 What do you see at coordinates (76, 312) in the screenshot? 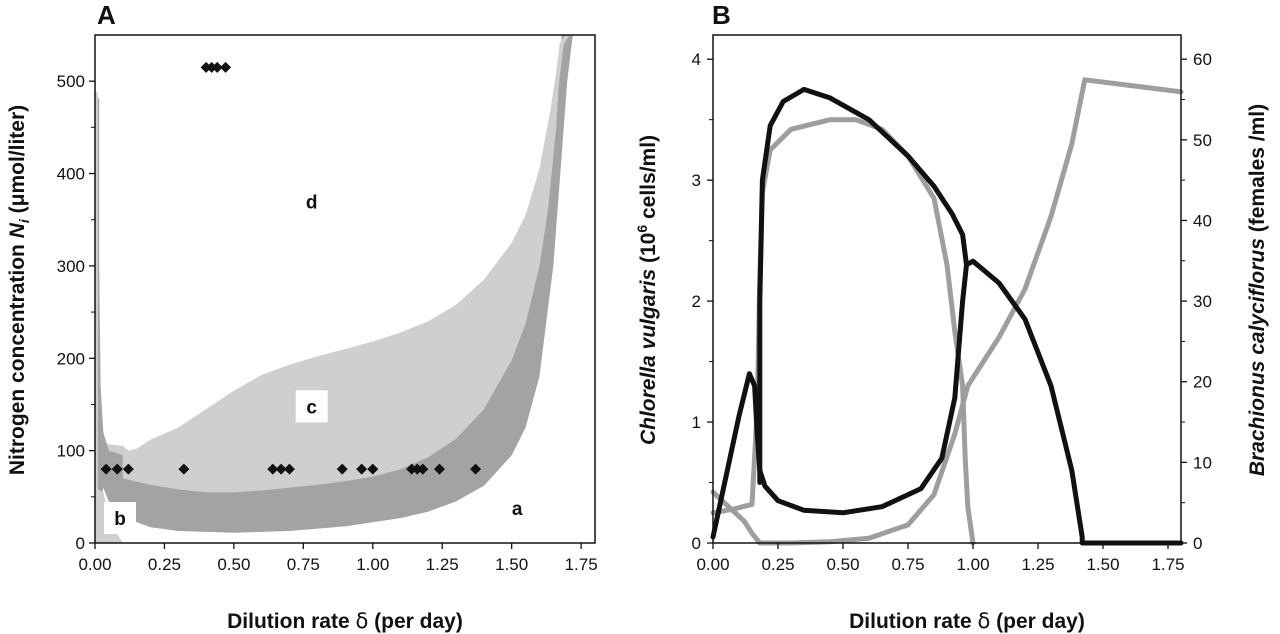
I see `panel-a-y-ticks: 0 100 200 300 400 500` at bounding box center [76, 312].